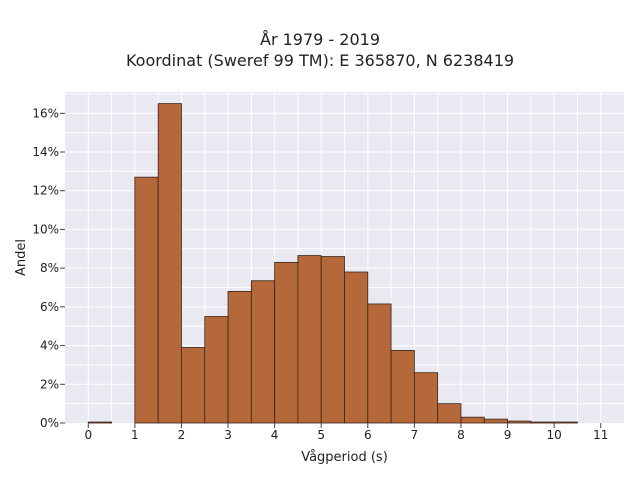 This screenshot has width=640, height=480. Describe the element at coordinates (49, 346) in the screenshot. I see `y-tick-label: 4%` at that location.